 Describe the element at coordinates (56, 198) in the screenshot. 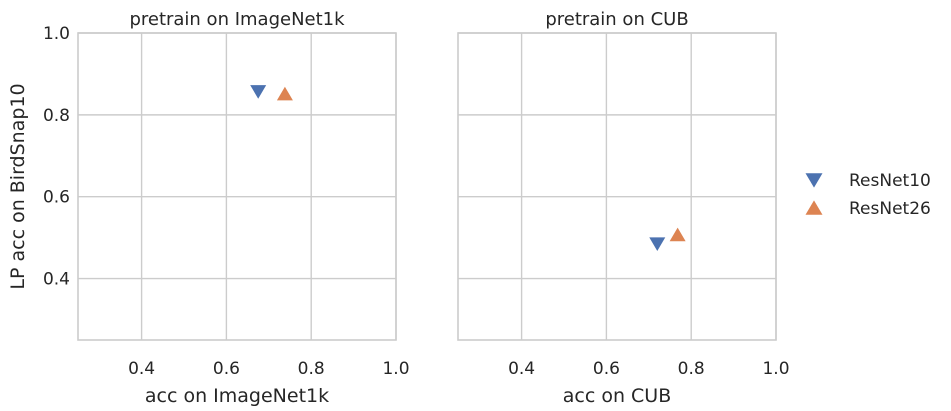

I see `y-tick-label: 0.6` at that location.